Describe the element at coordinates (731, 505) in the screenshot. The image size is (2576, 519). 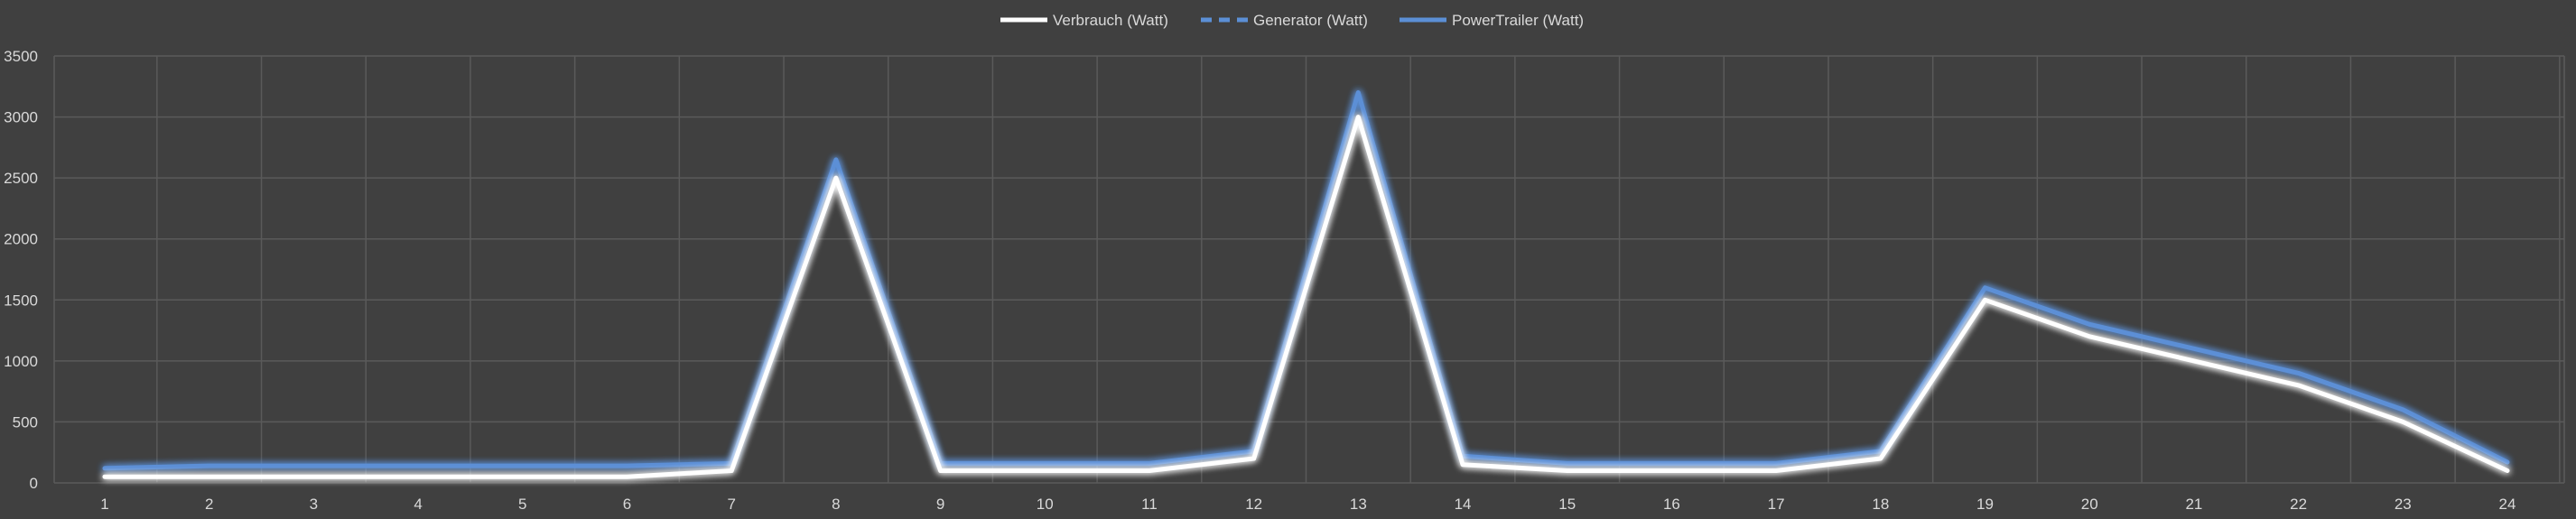
I see `x-tick-label: 7` at that location.